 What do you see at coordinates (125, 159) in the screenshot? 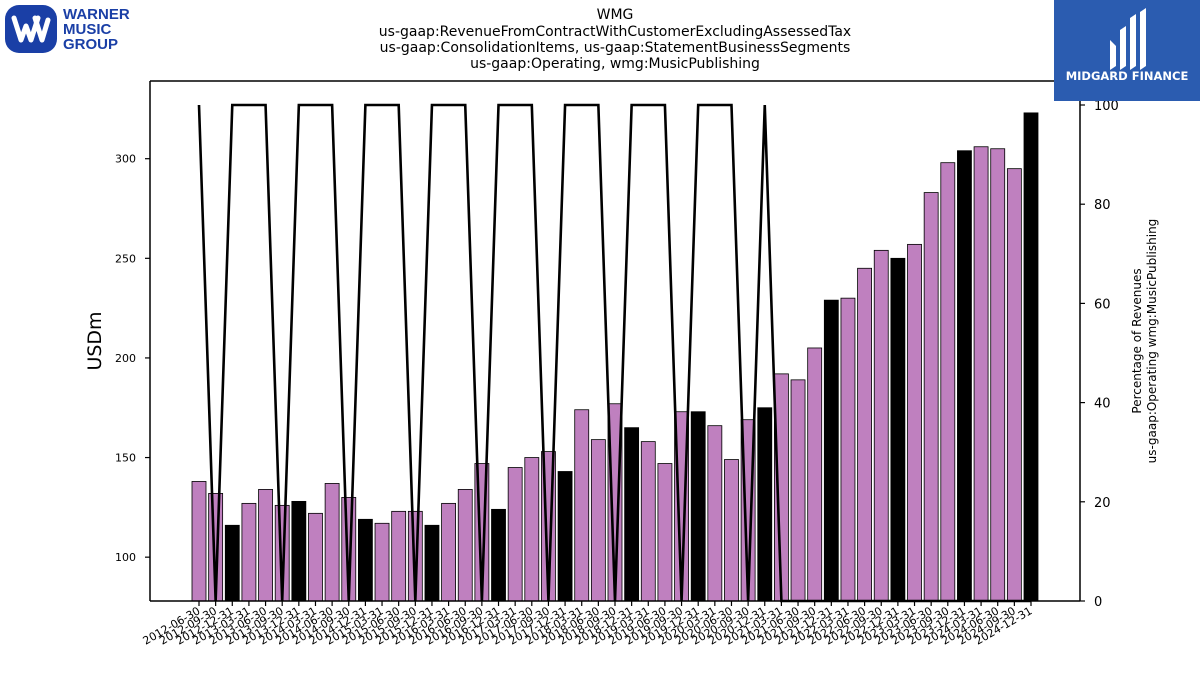
I see `y-tick-label: 300` at bounding box center [125, 159].